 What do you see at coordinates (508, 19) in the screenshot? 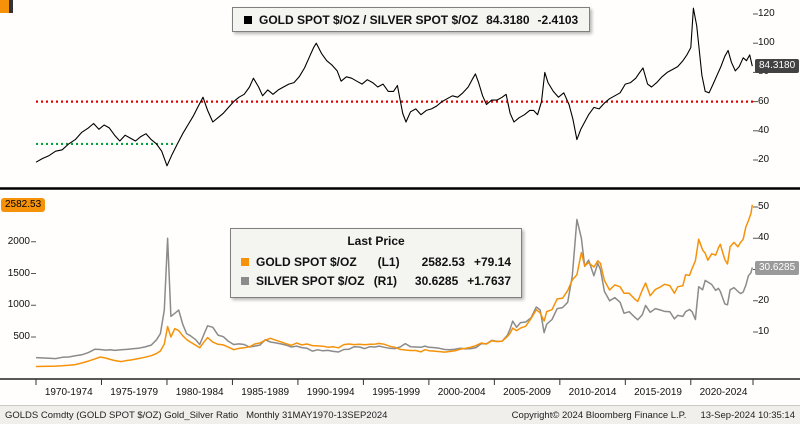
I see `ratio-legend-value: 84.3180` at bounding box center [508, 19].